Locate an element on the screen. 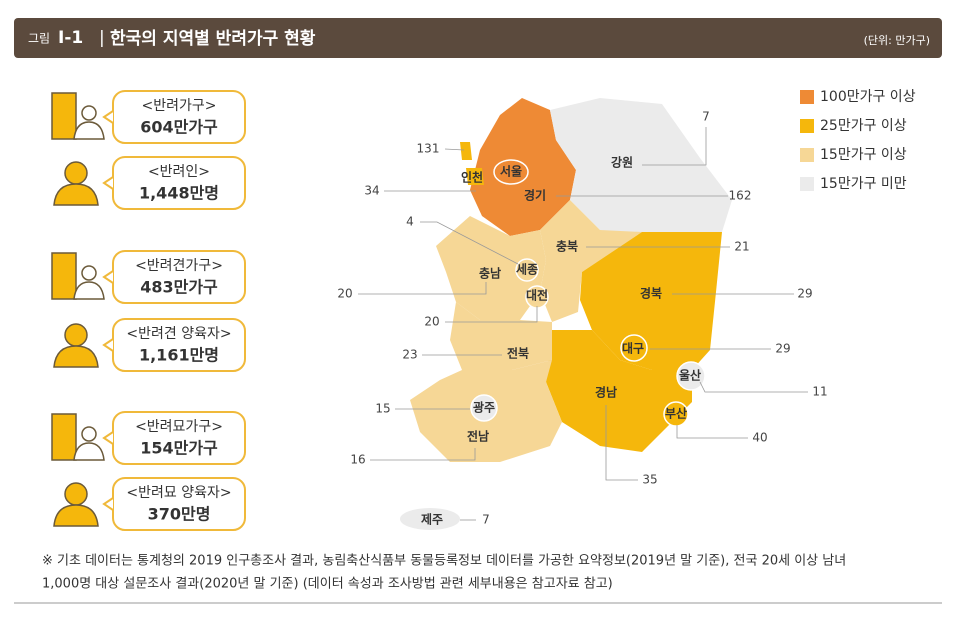 The image size is (974, 634). figure-number: Ⅰ-1 is located at coordinates (70, 38).